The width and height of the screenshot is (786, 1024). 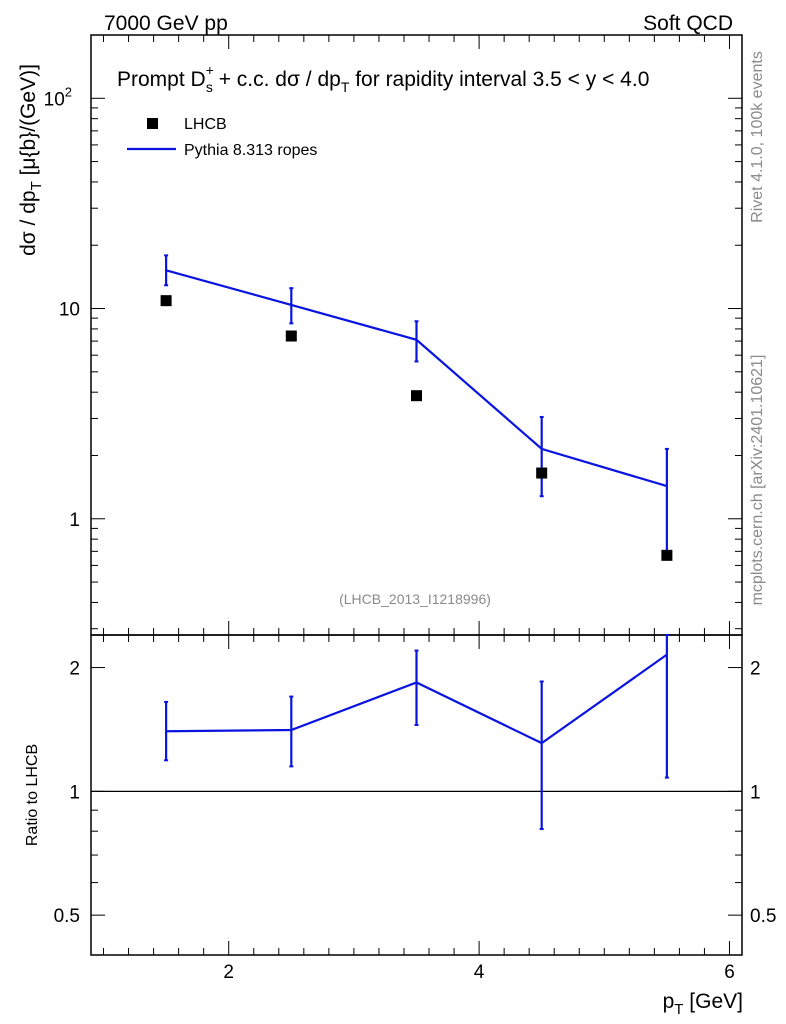 I want to click on ratio-ytick-label-right: 1, so click(x=755, y=792).